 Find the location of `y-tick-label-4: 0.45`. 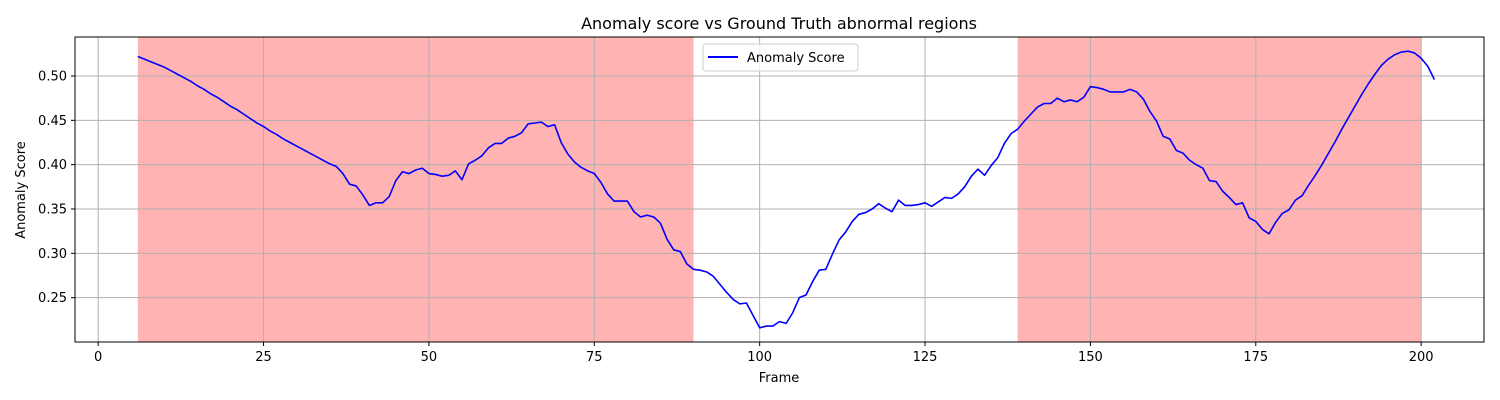

y-tick-label-4: 0.45 is located at coordinates (52, 121).